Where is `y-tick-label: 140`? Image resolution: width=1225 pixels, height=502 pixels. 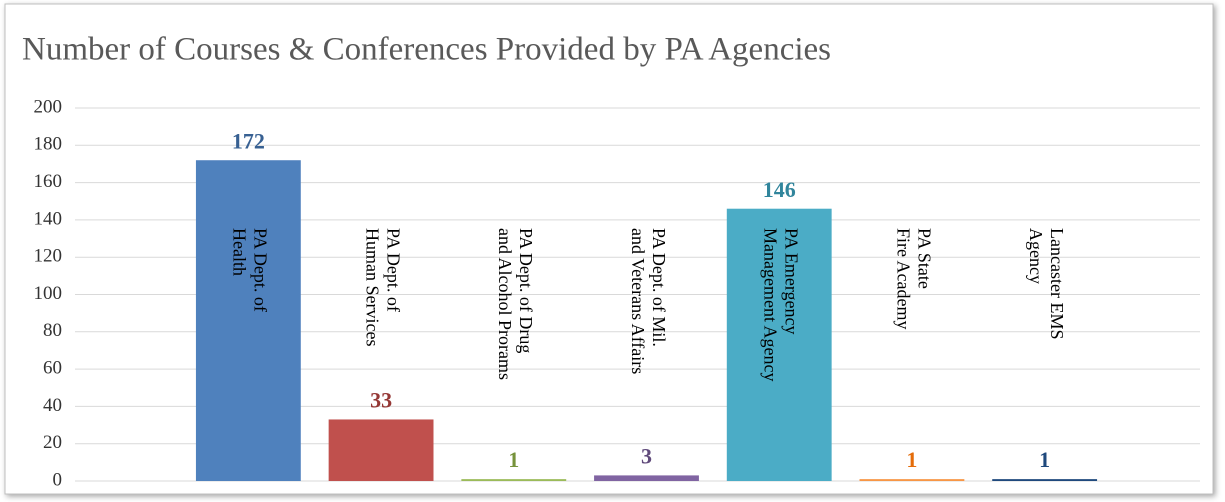
y-tick-label: 140 is located at coordinates (48, 218).